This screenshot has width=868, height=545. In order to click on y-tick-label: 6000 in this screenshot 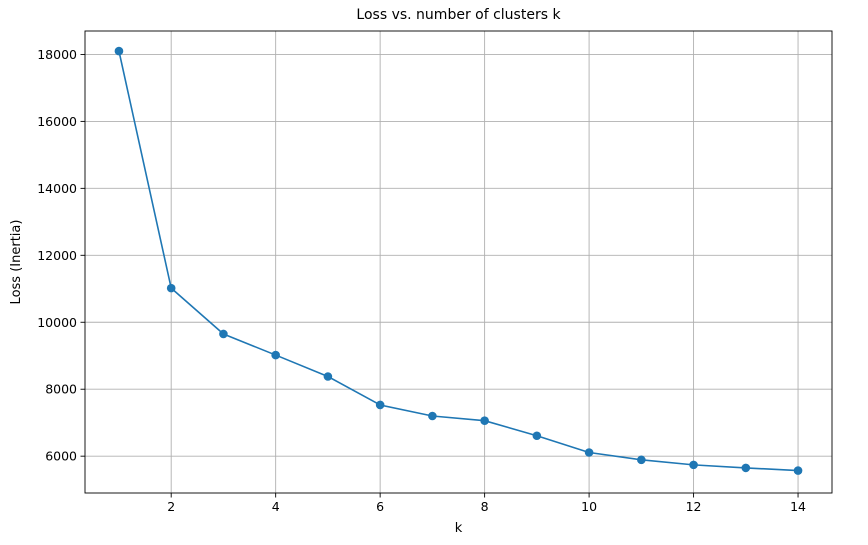, I will do `click(61, 456)`.